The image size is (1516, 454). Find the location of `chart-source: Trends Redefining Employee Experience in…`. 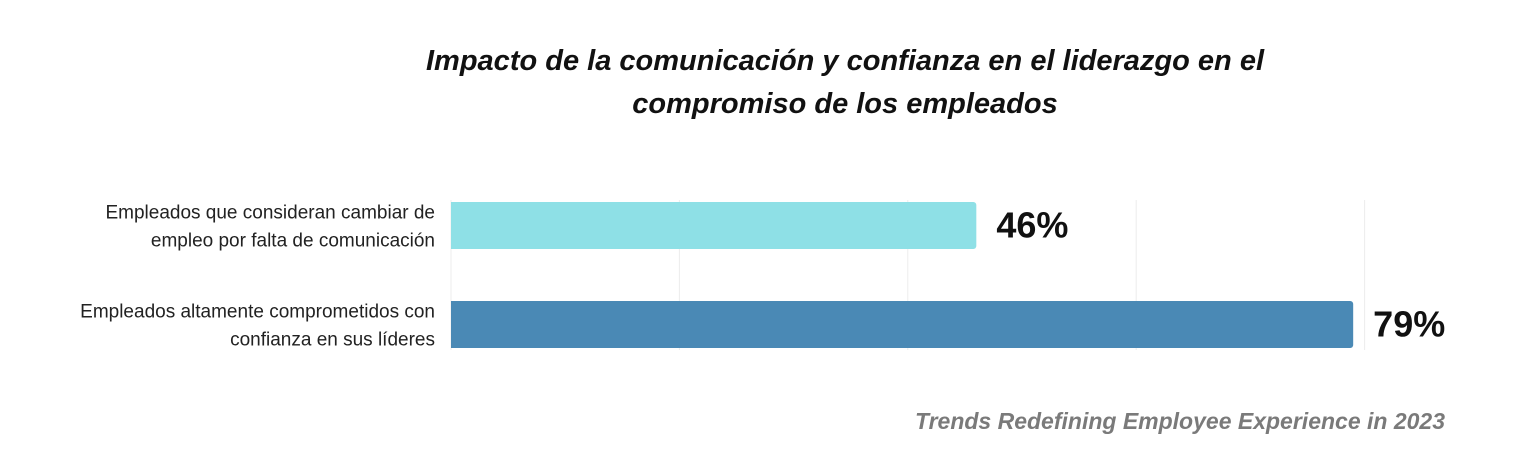

chart-source: Trends Redefining Employee Experience in… is located at coordinates (1179, 421).